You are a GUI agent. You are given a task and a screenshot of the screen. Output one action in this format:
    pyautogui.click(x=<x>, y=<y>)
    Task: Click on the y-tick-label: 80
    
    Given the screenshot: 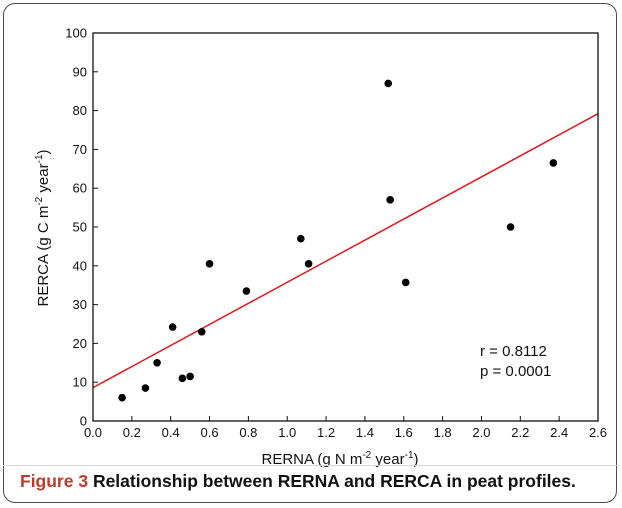 What is the action you would take?
    pyautogui.click(x=80, y=110)
    